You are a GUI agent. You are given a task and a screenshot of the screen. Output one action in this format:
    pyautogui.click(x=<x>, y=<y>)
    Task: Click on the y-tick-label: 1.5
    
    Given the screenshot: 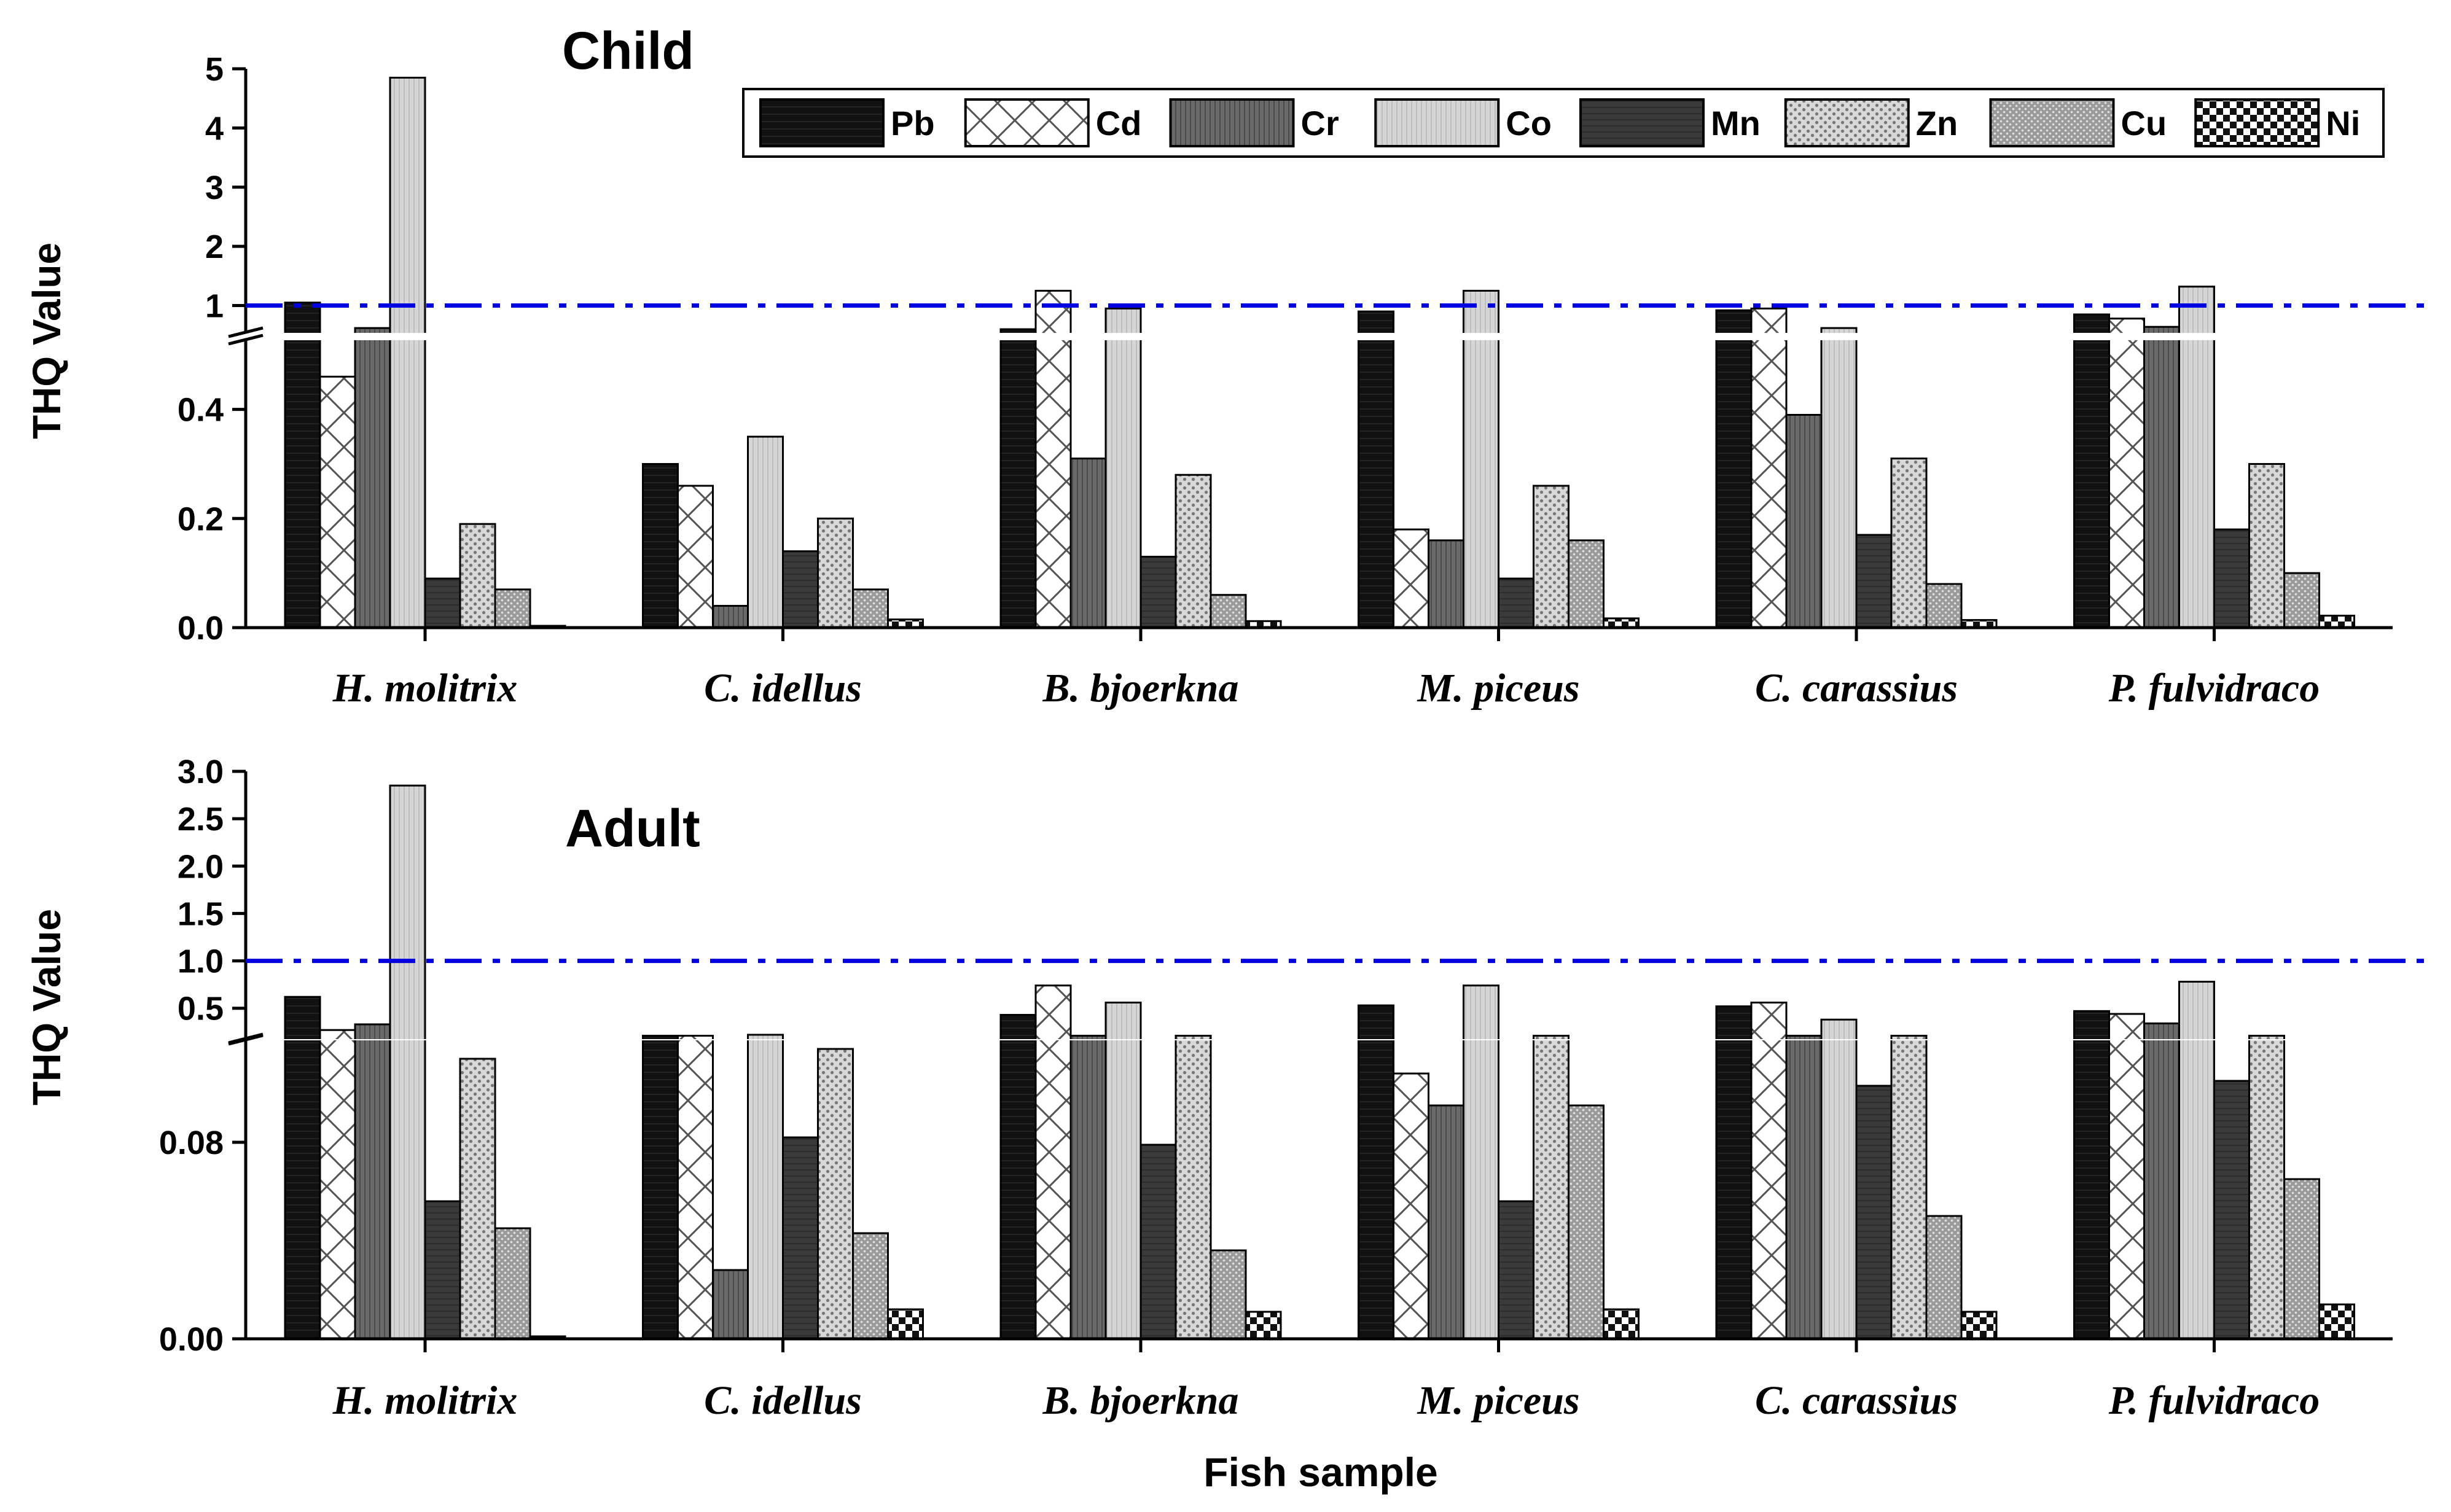 What is the action you would take?
    pyautogui.click(x=201, y=914)
    